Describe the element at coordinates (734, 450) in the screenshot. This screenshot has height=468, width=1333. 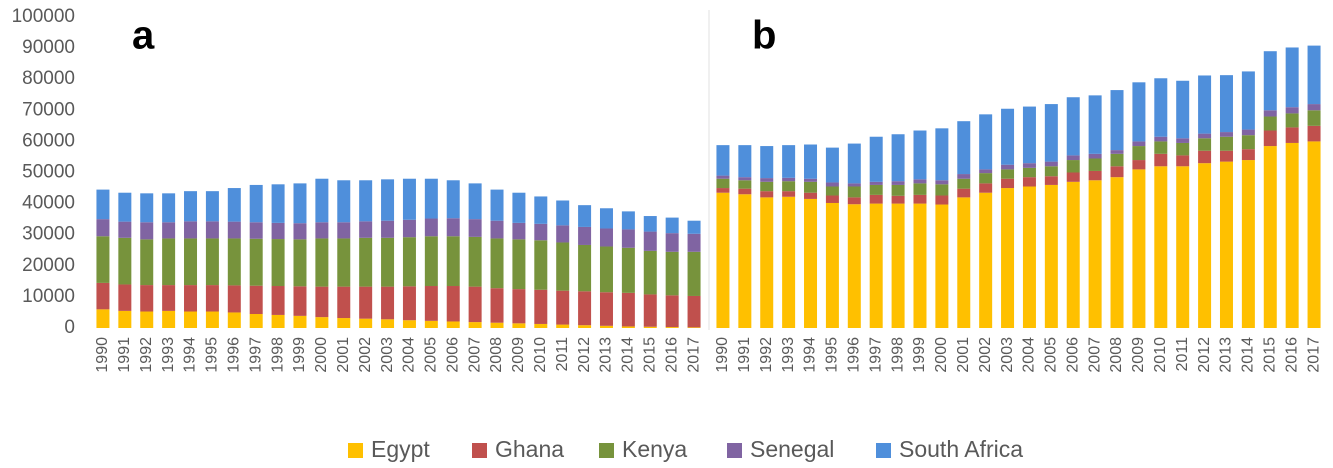
I see `legend-swatch` at that location.